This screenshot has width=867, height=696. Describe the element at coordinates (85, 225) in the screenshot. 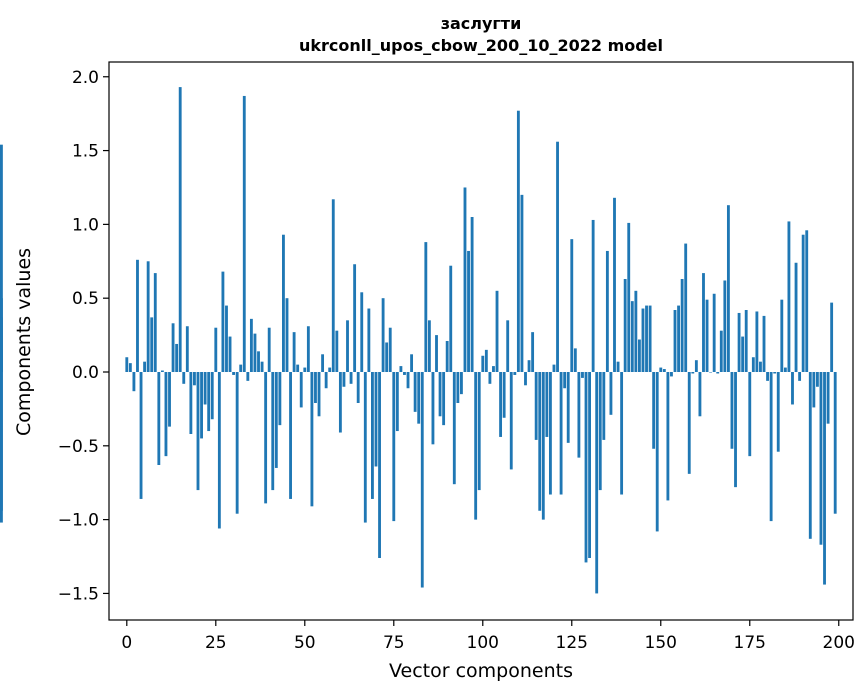

I see `y-tick-label: 1.0` at that location.